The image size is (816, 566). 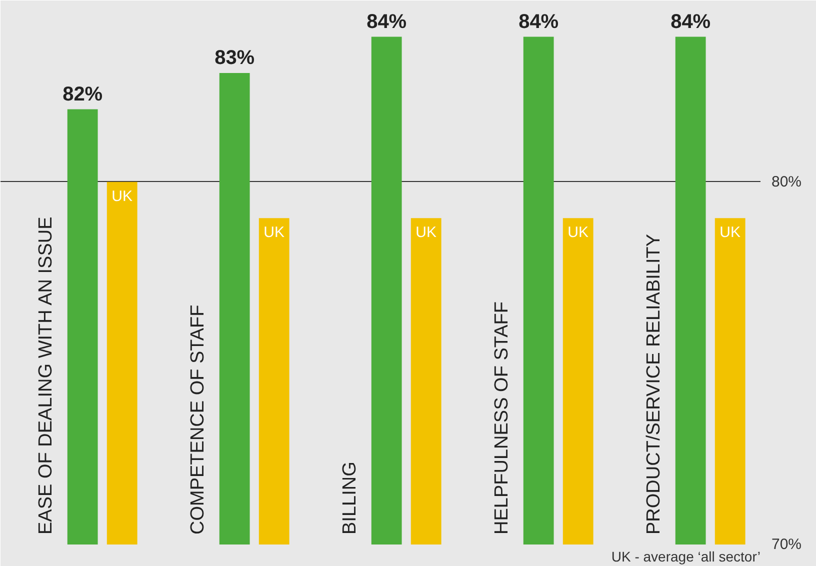 What do you see at coordinates (82, 94) in the screenshot?
I see `data-label: 82%` at bounding box center [82, 94].